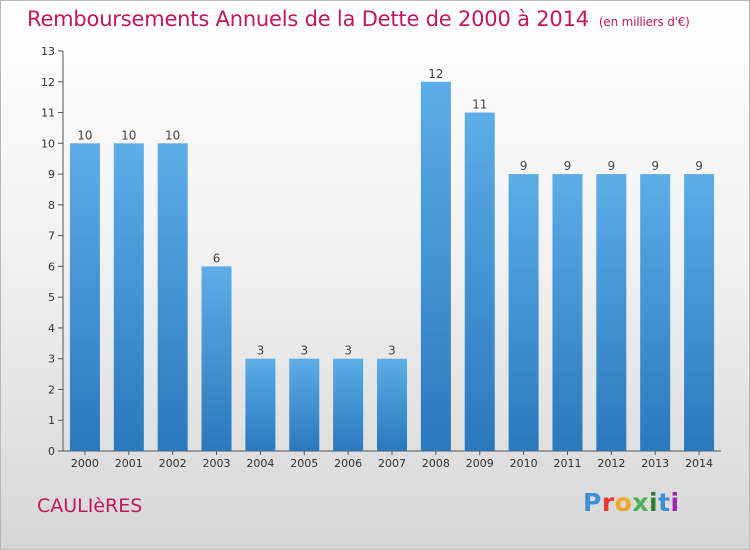  What do you see at coordinates (436, 463) in the screenshot?
I see `x-tick-label: 2008` at bounding box center [436, 463].